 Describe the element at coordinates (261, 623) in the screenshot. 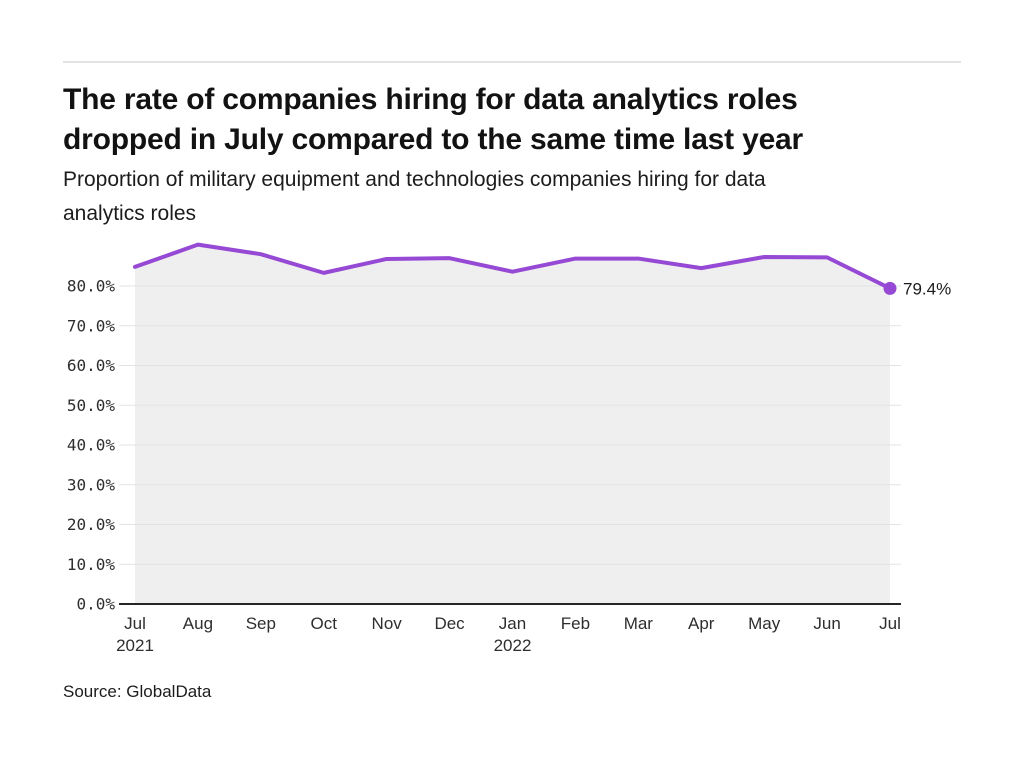

I see `x-tick-label: Sep` at that location.